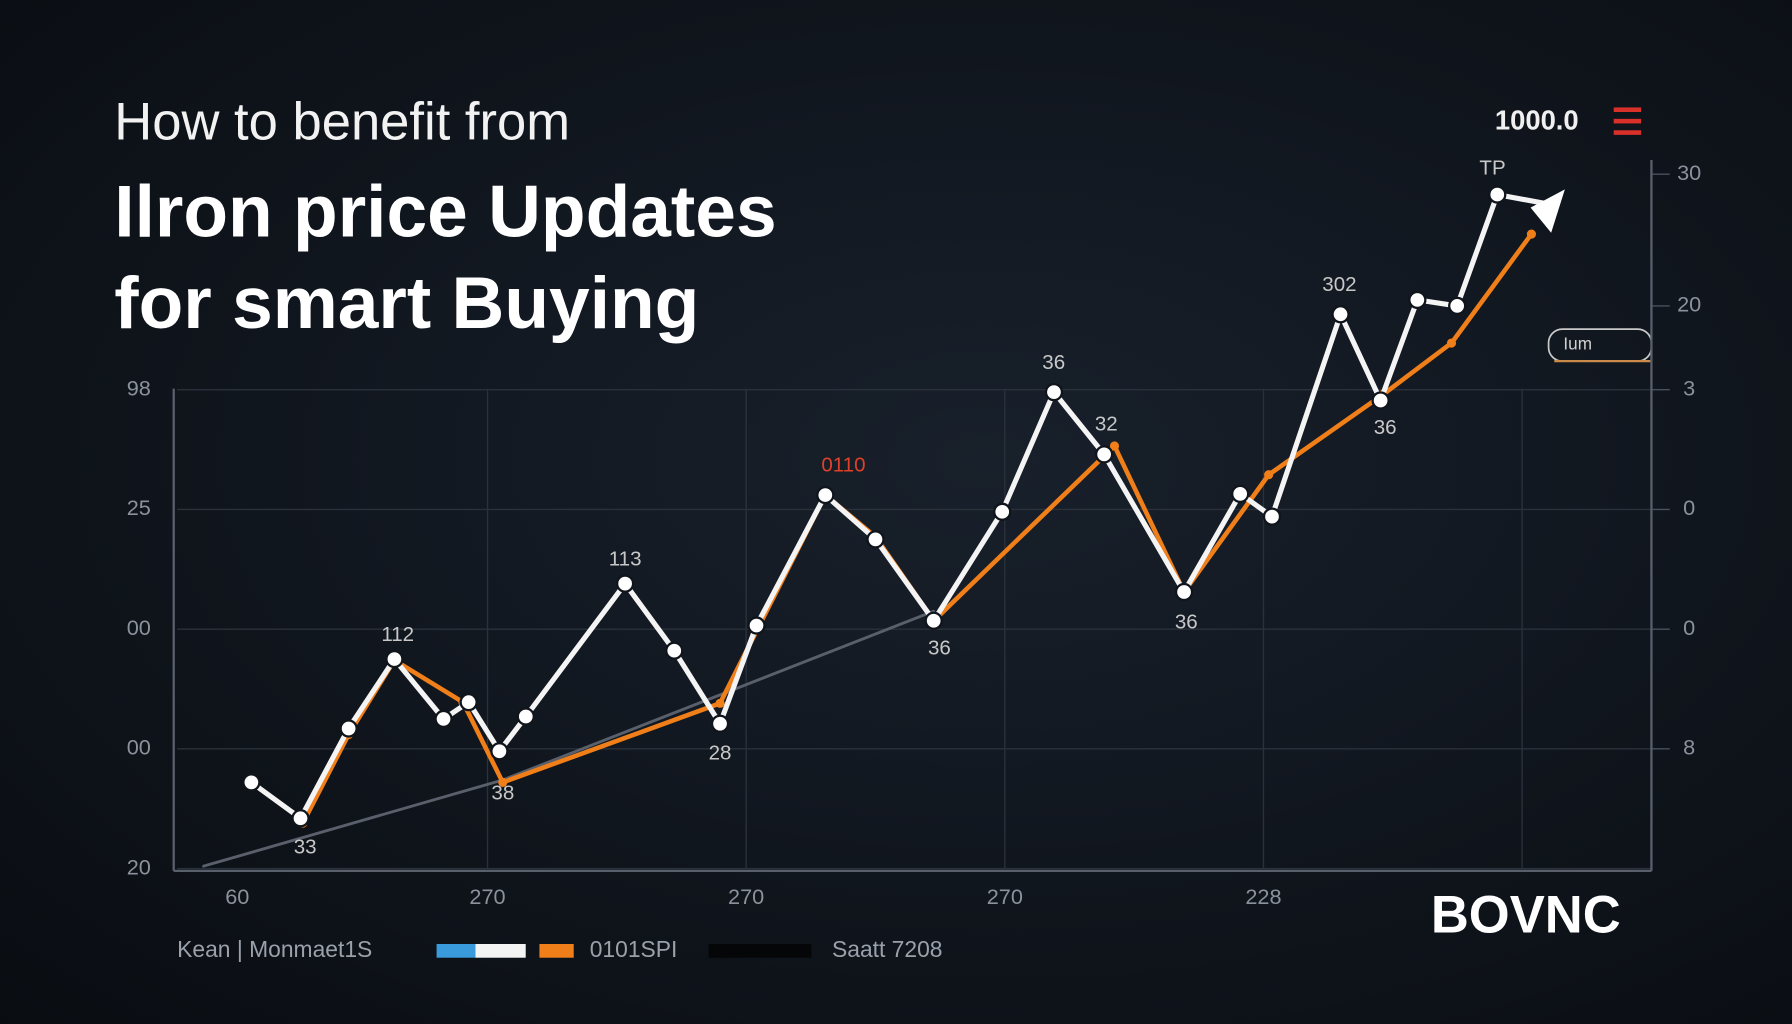 This screenshot has width=1792, height=1024. Describe the element at coordinates (502, 793) in the screenshot. I see `annotation: 38` at that location.